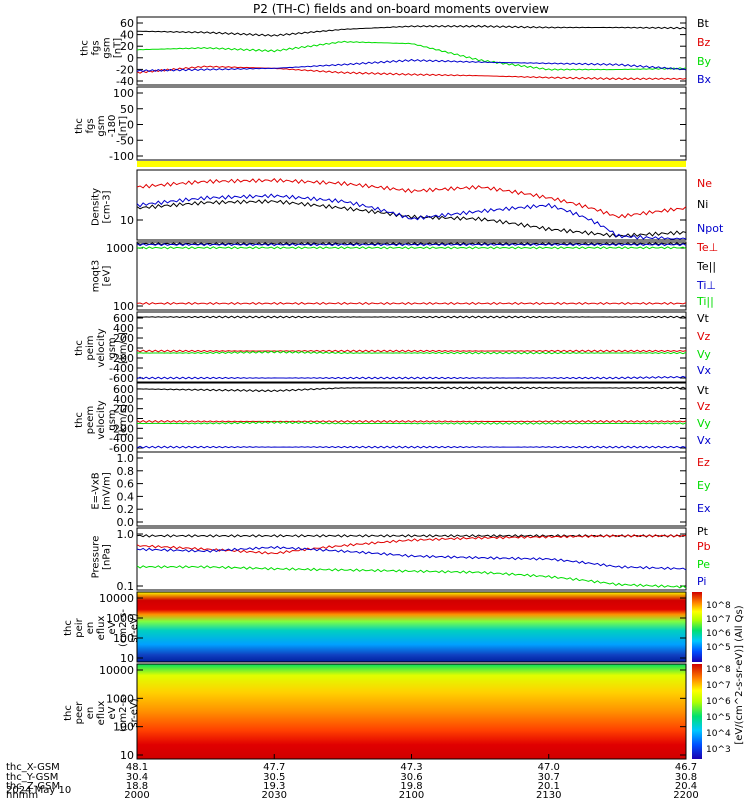  What do you see at coordinates (411, 447) in the screenshot?
I see `series-ve-Vx` at bounding box center [411, 447].